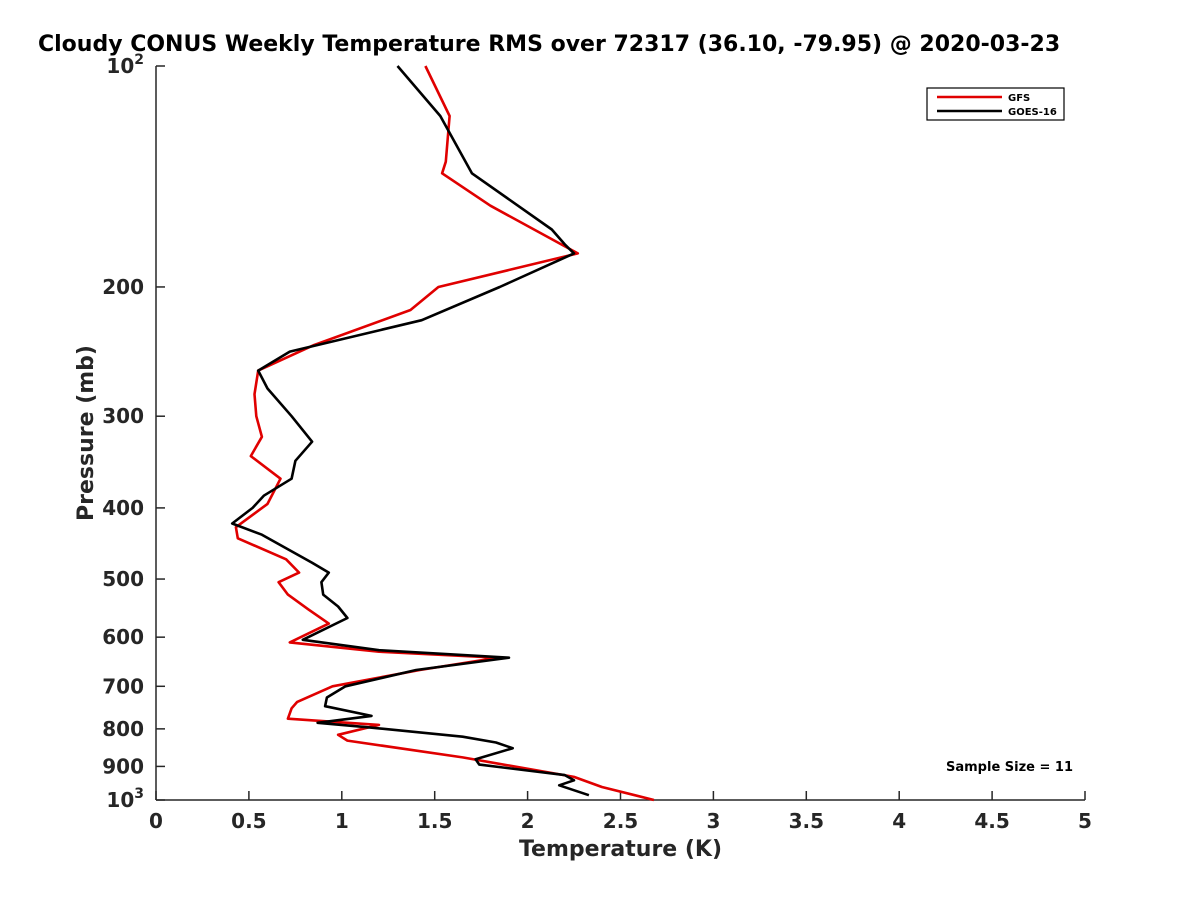  What do you see at coordinates (620, 821) in the screenshot?
I see `x-tick-label: 2.5` at bounding box center [620, 821].